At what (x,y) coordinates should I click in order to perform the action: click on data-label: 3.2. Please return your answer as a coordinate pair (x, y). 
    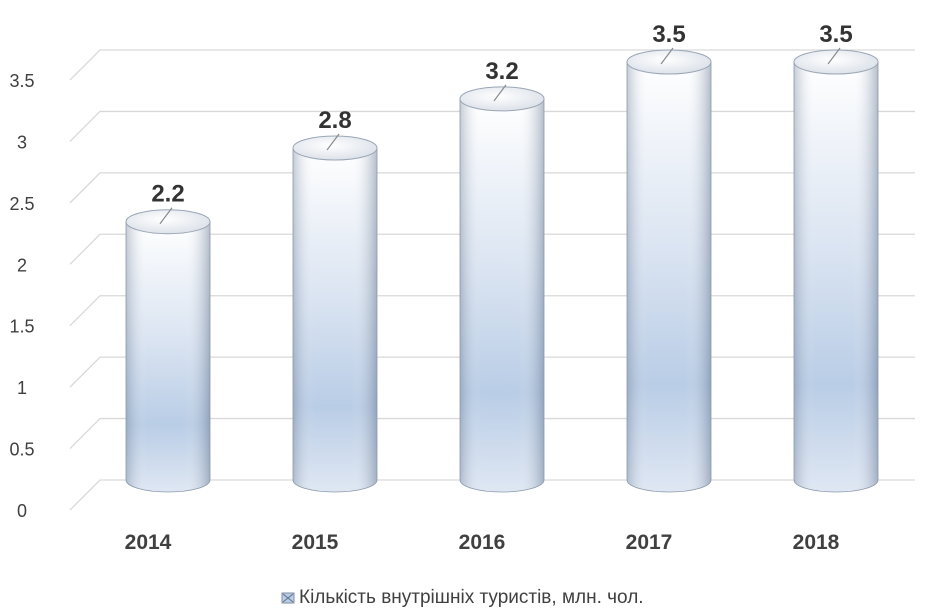
    Looking at the image, I should click on (501, 71).